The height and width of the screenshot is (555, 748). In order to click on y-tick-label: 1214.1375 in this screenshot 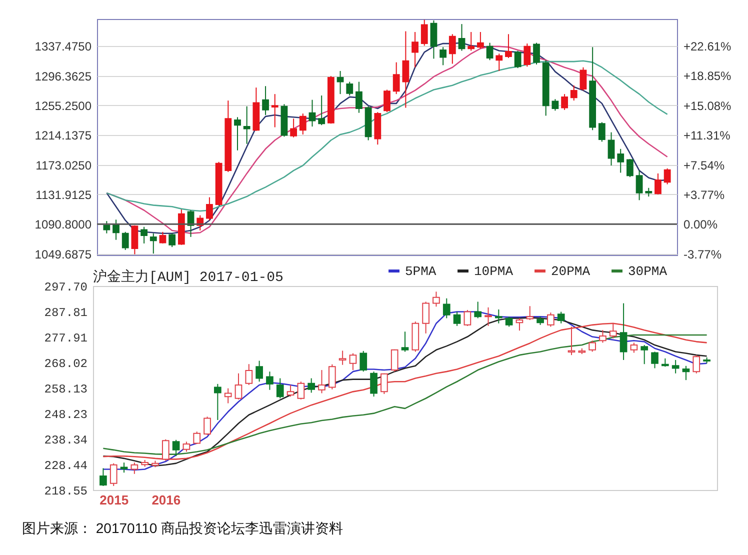, I will do `click(63, 135)`.